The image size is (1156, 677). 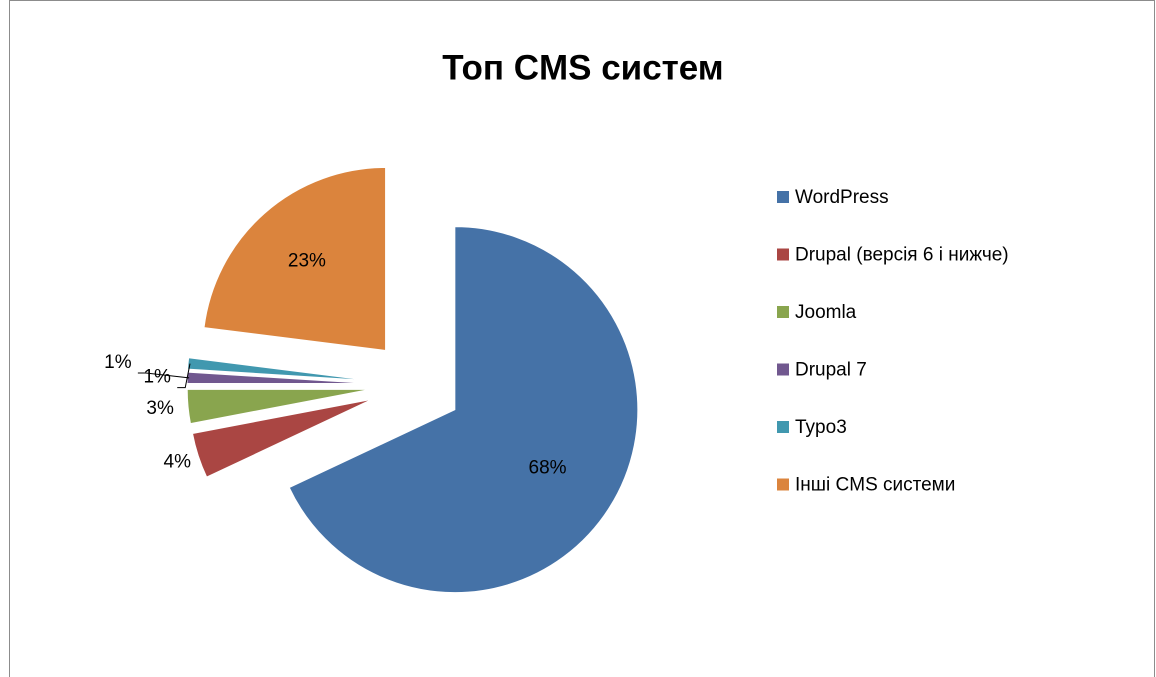 I want to click on chart-title: Топ CMS систем, so click(x=582, y=67).